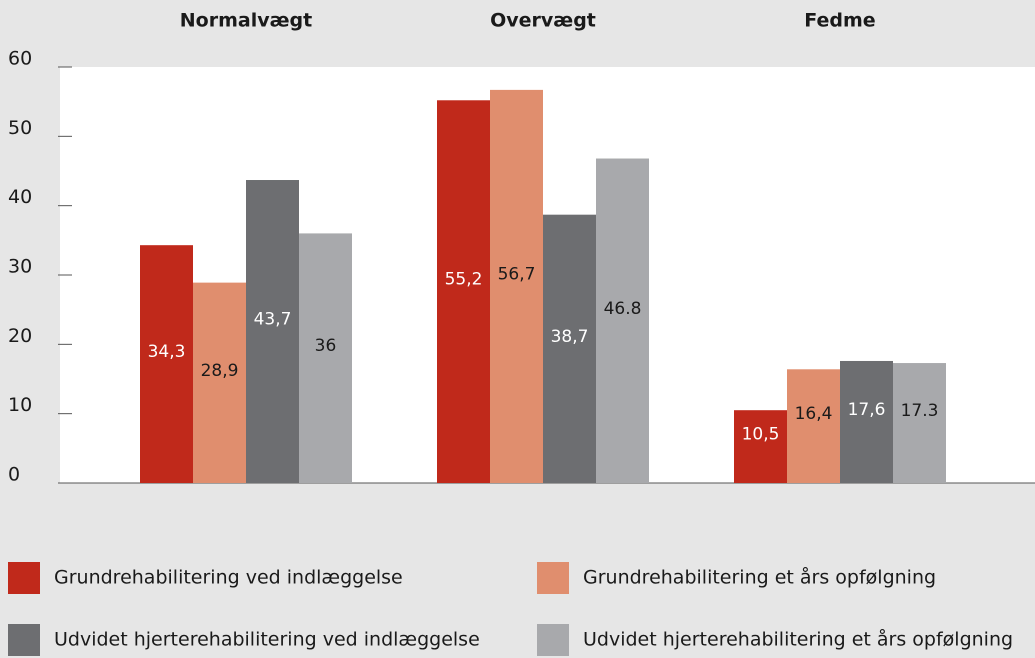 This screenshot has height=658, width=1035. Describe the element at coordinates (20, 405) in the screenshot. I see `y-tick-label: 10` at that location.